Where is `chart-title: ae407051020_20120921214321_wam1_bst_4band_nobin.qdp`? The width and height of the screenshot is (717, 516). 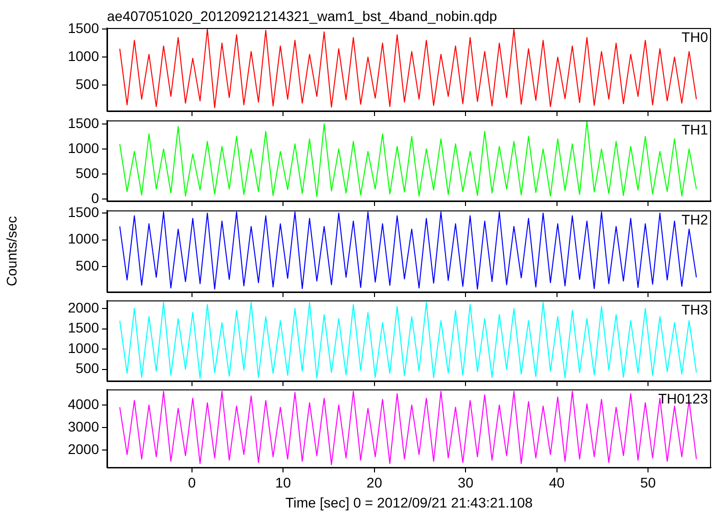 chart-title: ae407051020_20120921214321_wam1_bst_4band_nobin.qdp is located at coordinates (302, 16).